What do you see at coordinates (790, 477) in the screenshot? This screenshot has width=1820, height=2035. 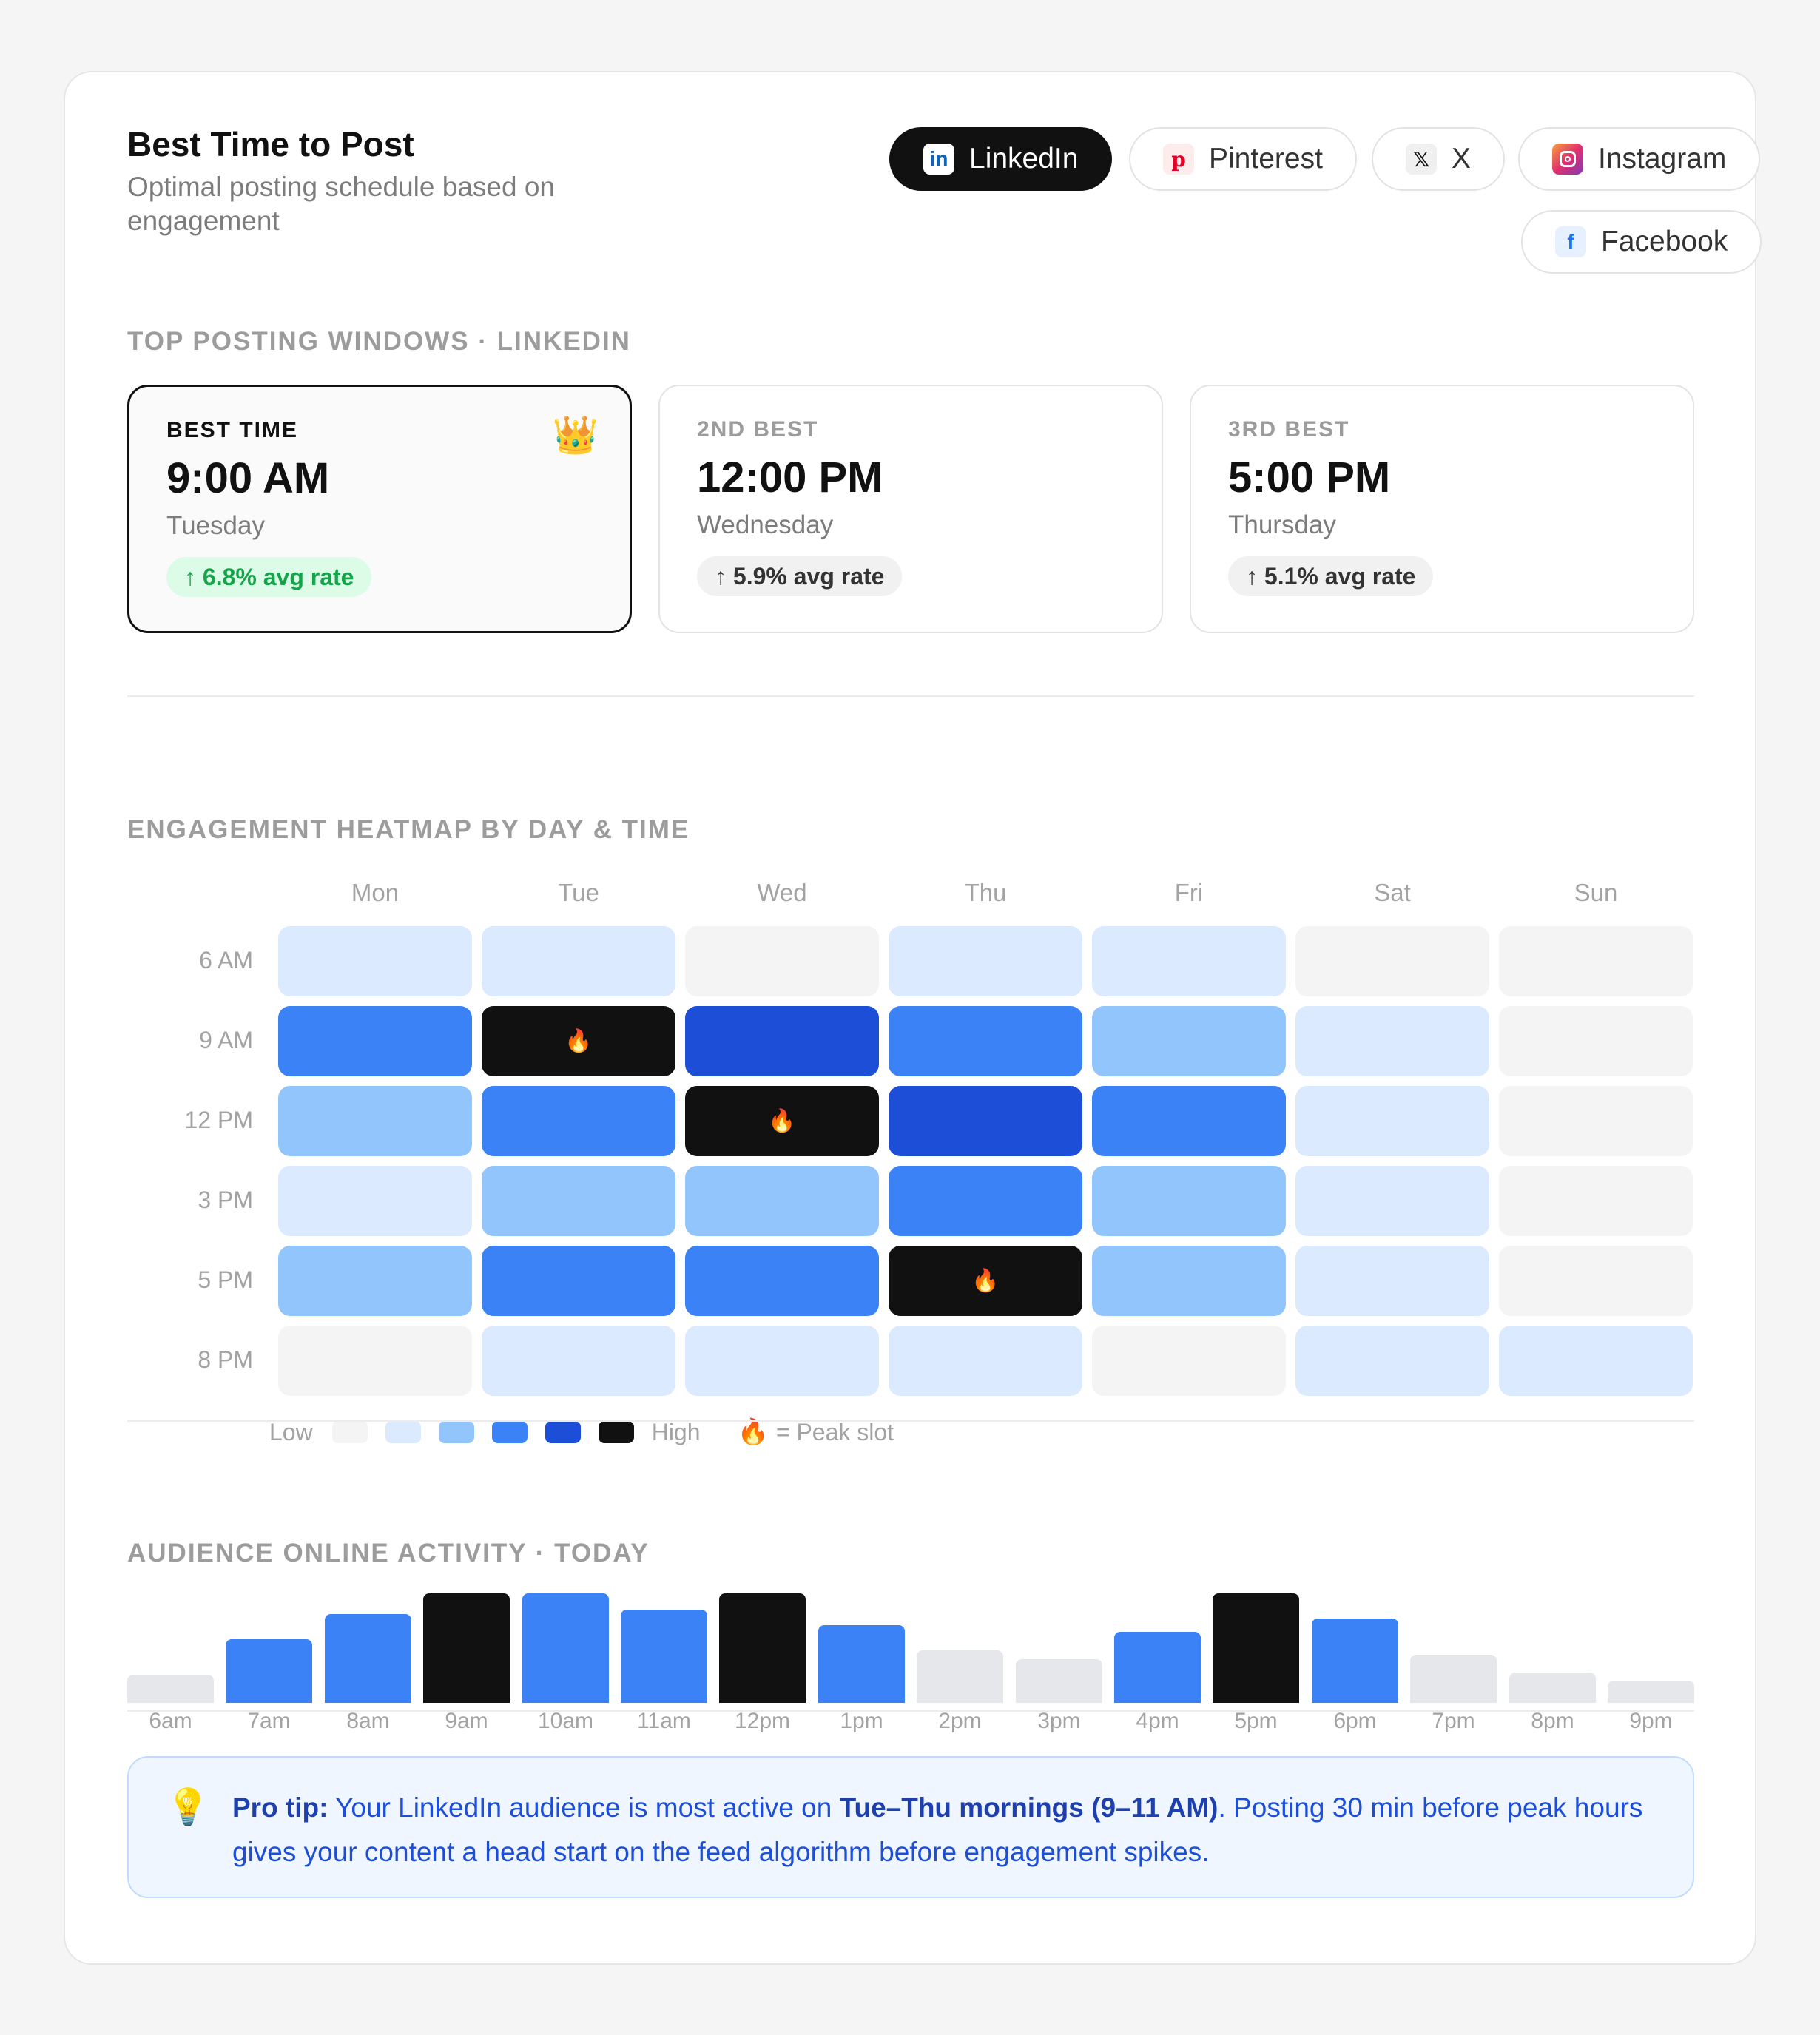 I see `window-time: 12:00 PM` at bounding box center [790, 477].